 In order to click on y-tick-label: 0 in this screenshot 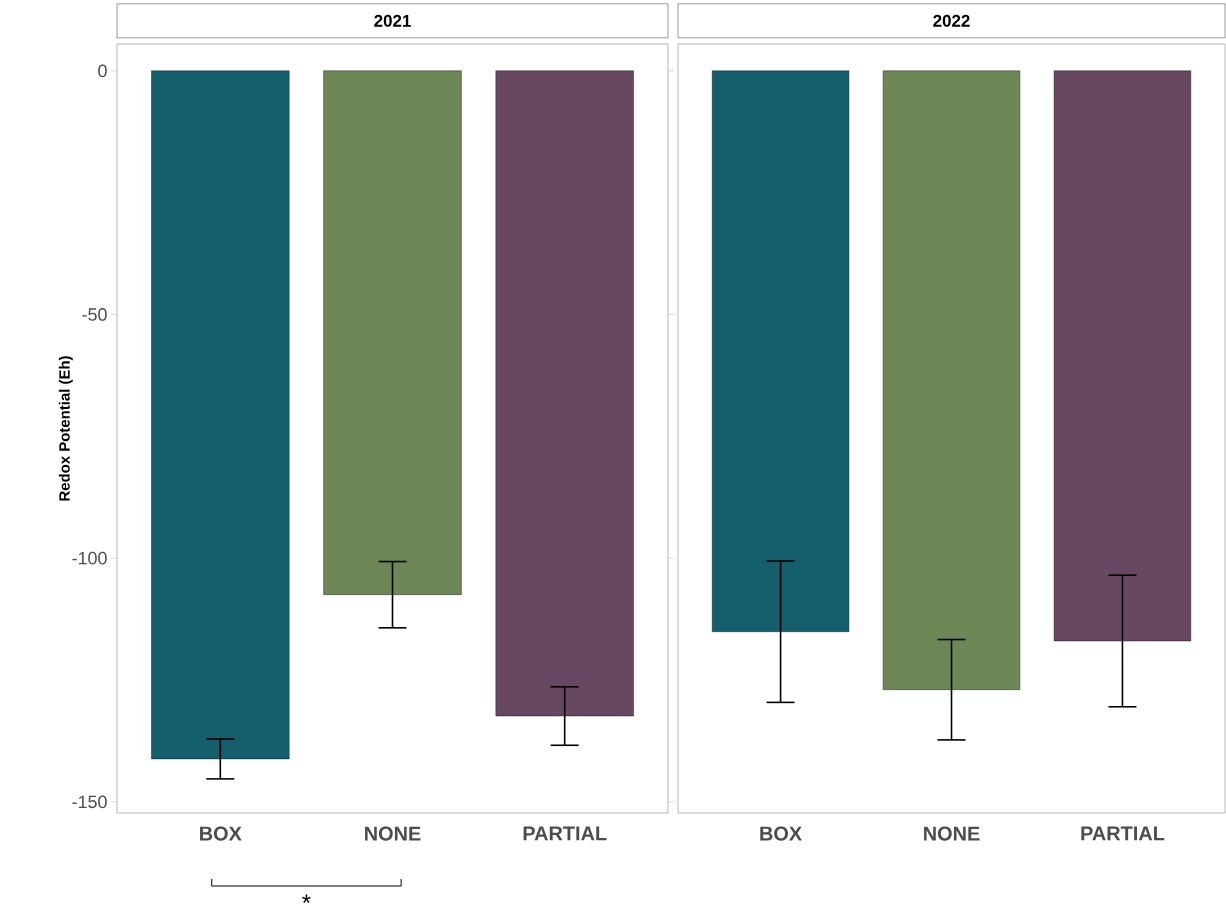, I will do `click(102, 71)`.